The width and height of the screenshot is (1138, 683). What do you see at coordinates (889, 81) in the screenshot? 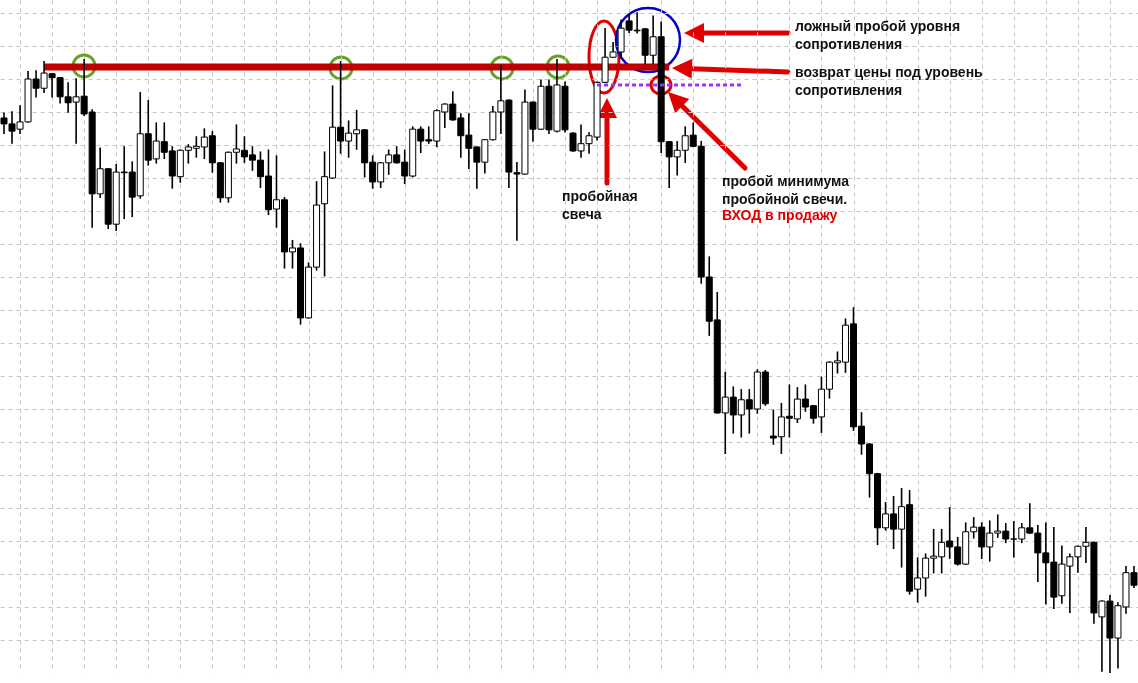
I see `annotation: возврат цены под уровень сопротивления` at bounding box center [889, 81].